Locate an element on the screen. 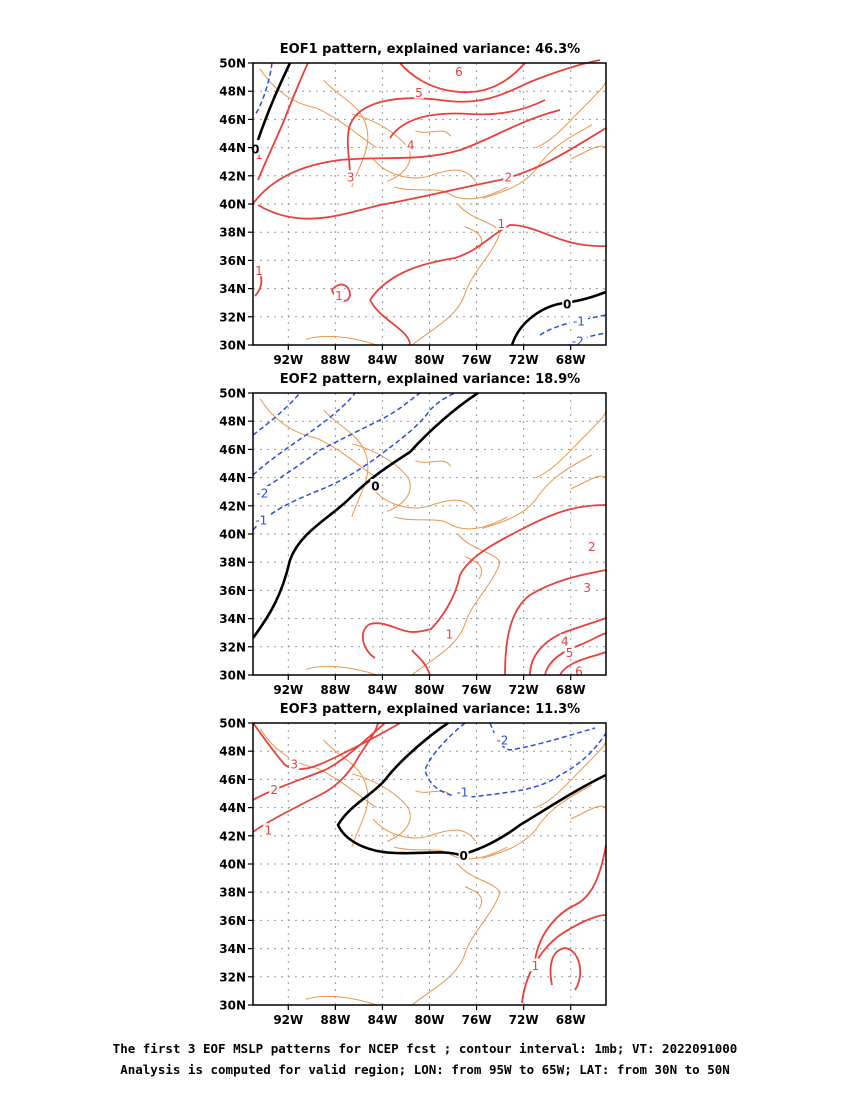  contour-label: 6 is located at coordinates (459, 72).